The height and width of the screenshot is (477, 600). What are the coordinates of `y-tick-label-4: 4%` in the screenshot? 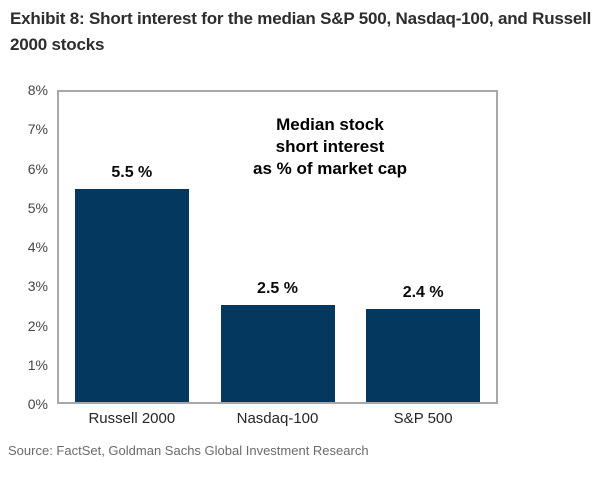 It's located at (37, 247).